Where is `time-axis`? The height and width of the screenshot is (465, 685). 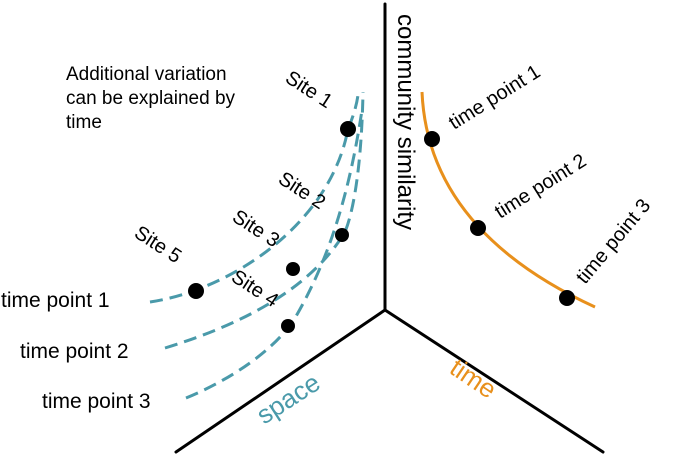 time-axis is located at coordinates (494, 381).